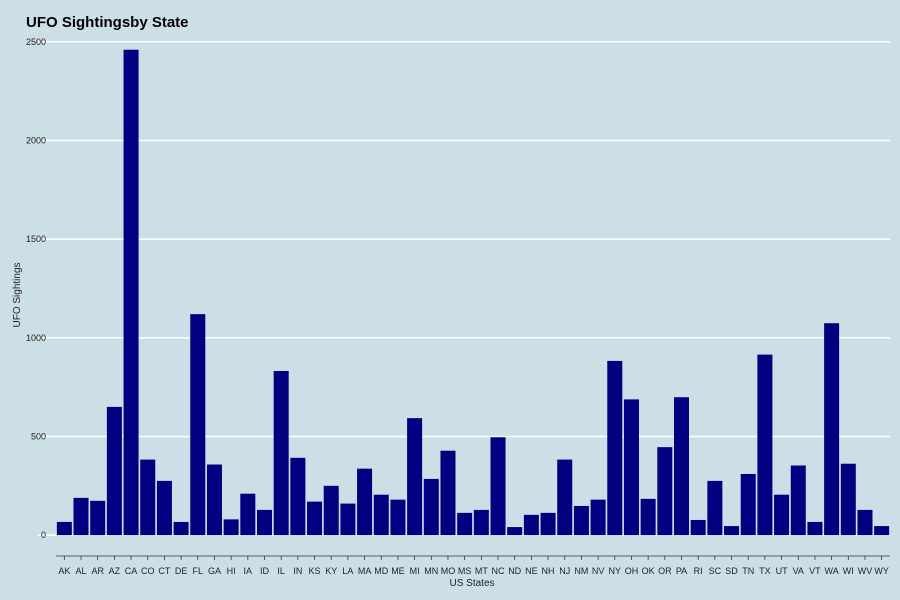 The image size is (900, 600). What do you see at coordinates (615, 571) in the screenshot?
I see `x-tick-label: NY` at bounding box center [615, 571].